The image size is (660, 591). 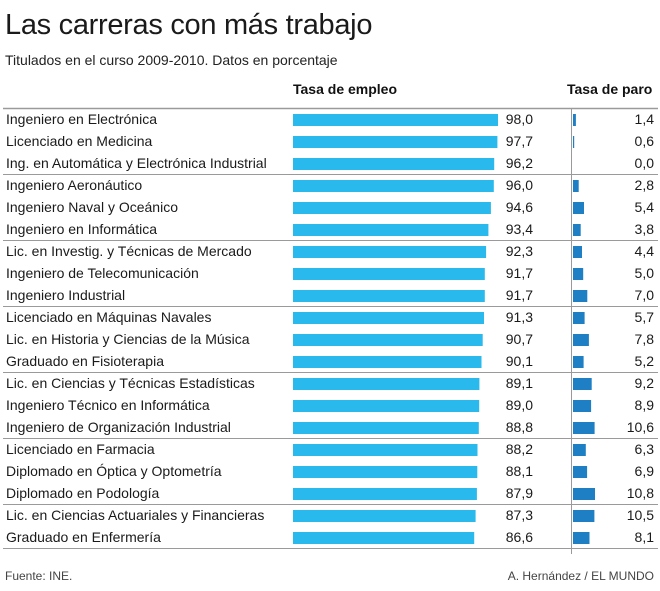 I want to click on unemployment-value-label: 5,7, so click(x=645, y=317).